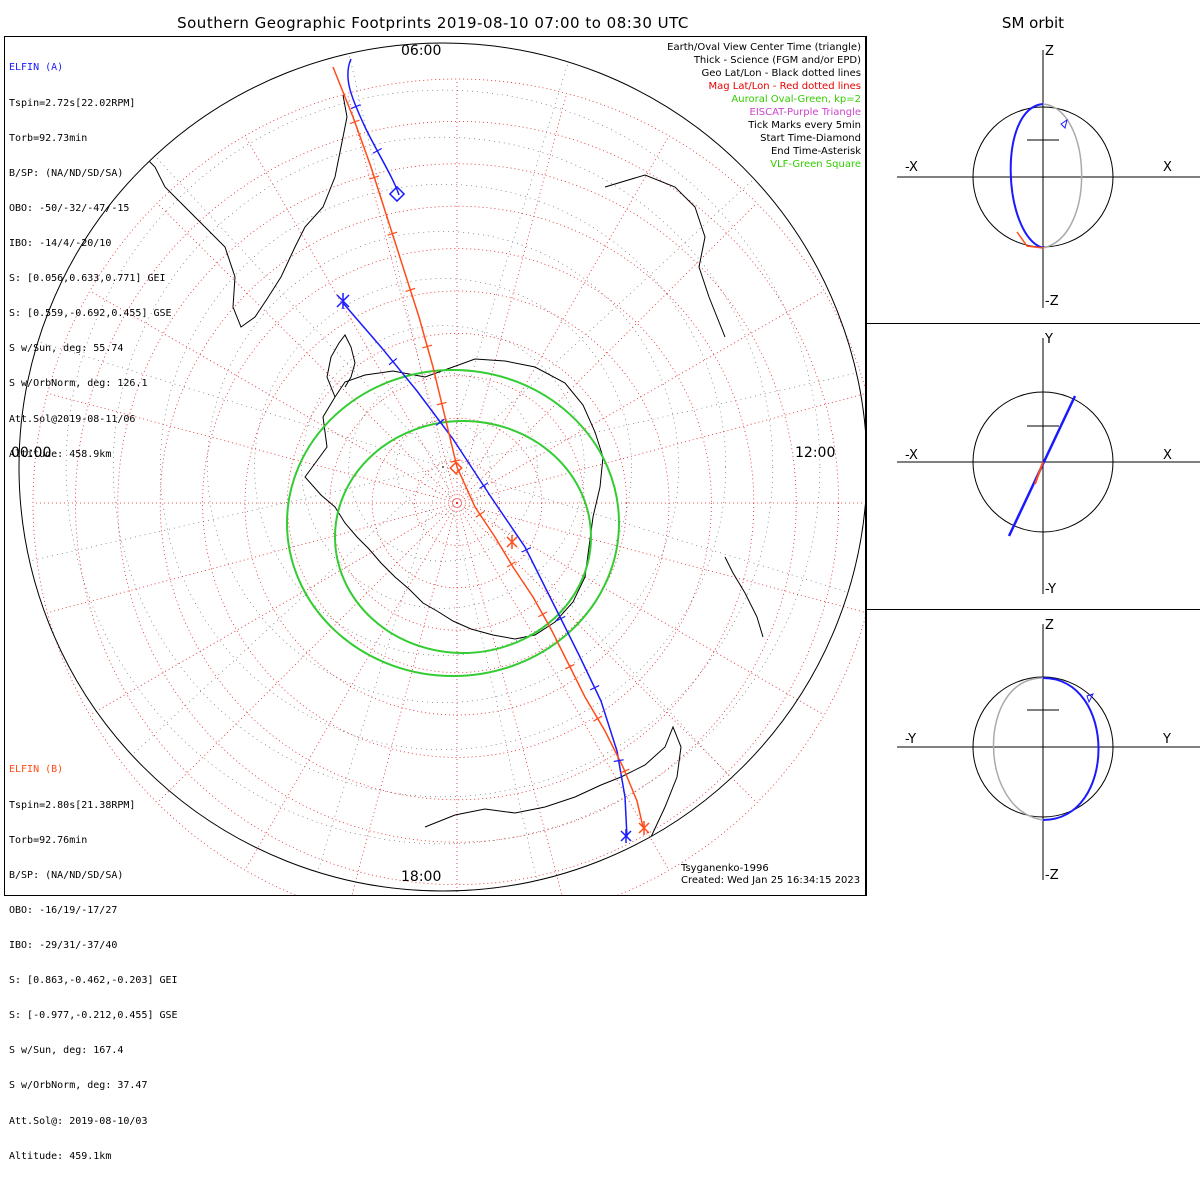 The height and width of the screenshot is (1186, 1200). What do you see at coordinates (343, 301) in the screenshot?
I see `elfin-a-end-asterisk` at bounding box center [343, 301].